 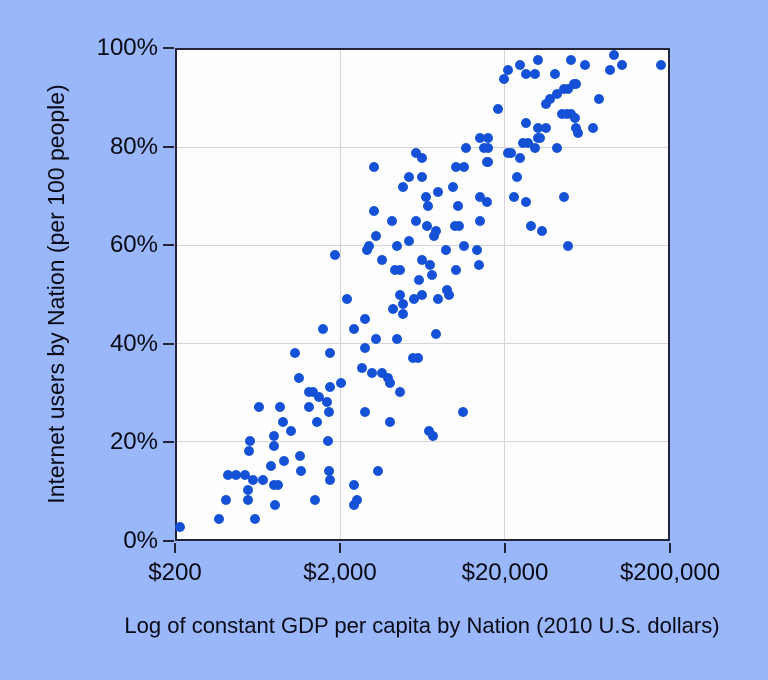 I want to click on x-tick-label: $200,000, so click(x=670, y=572).